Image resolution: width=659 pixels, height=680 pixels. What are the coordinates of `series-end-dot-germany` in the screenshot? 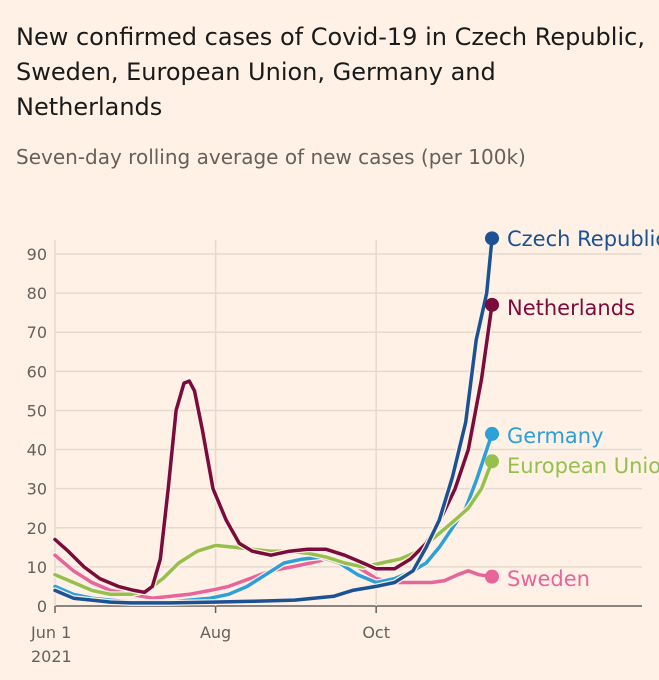 It's located at (492, 433).